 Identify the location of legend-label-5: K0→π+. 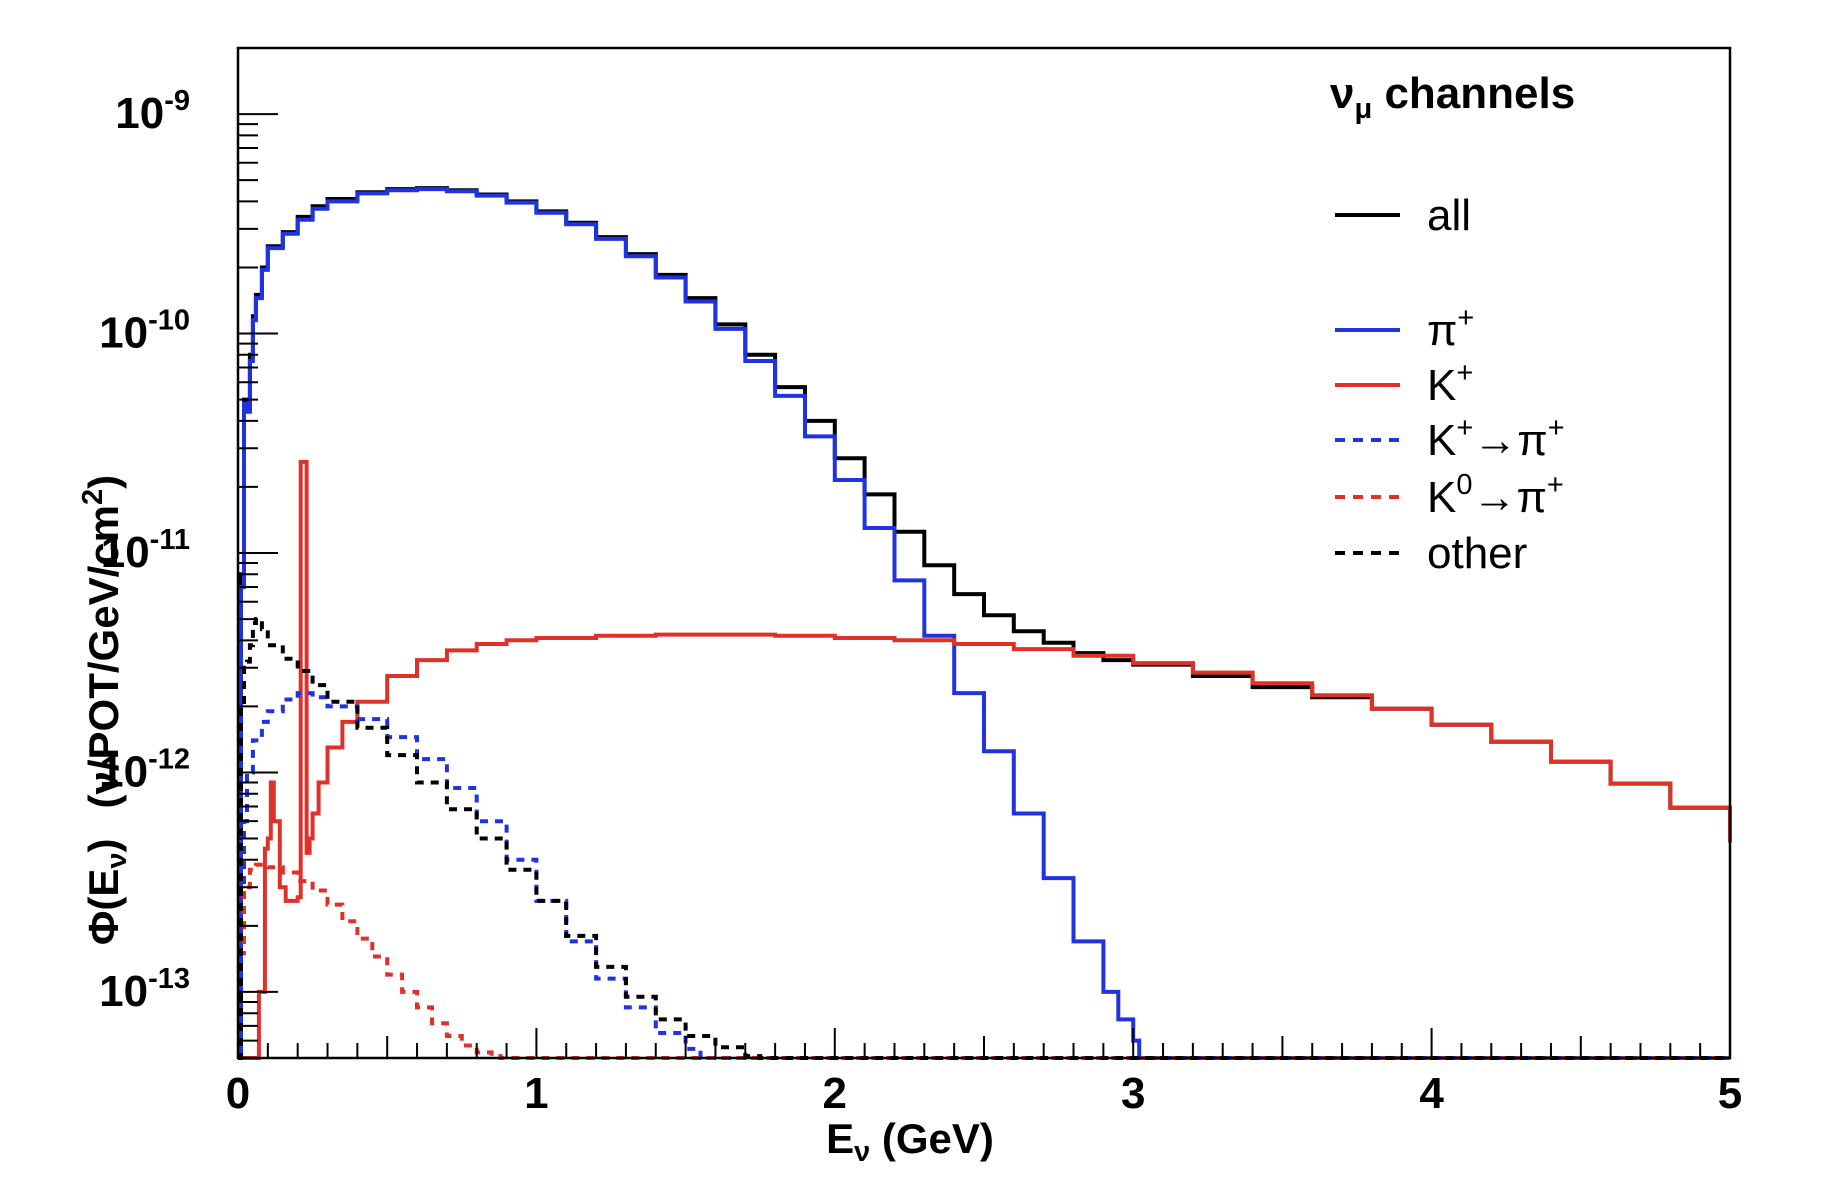
(1495, 495).